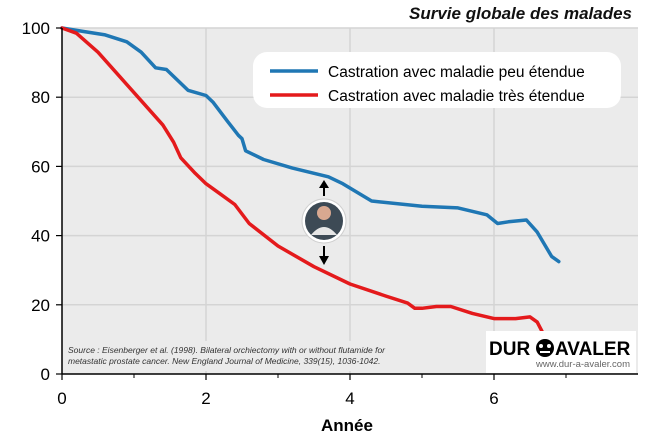 The height and width of the screenshot is (444, 656). What do you see at coordinates (324, 255) in the screenshot?
I see `arrow-down-icon` at bounding box center [324, 255].